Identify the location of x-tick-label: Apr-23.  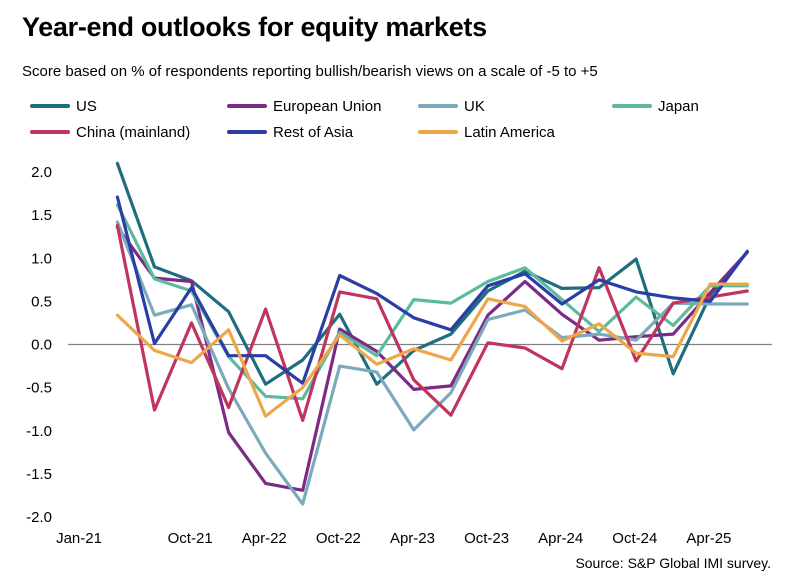
(412, 538).